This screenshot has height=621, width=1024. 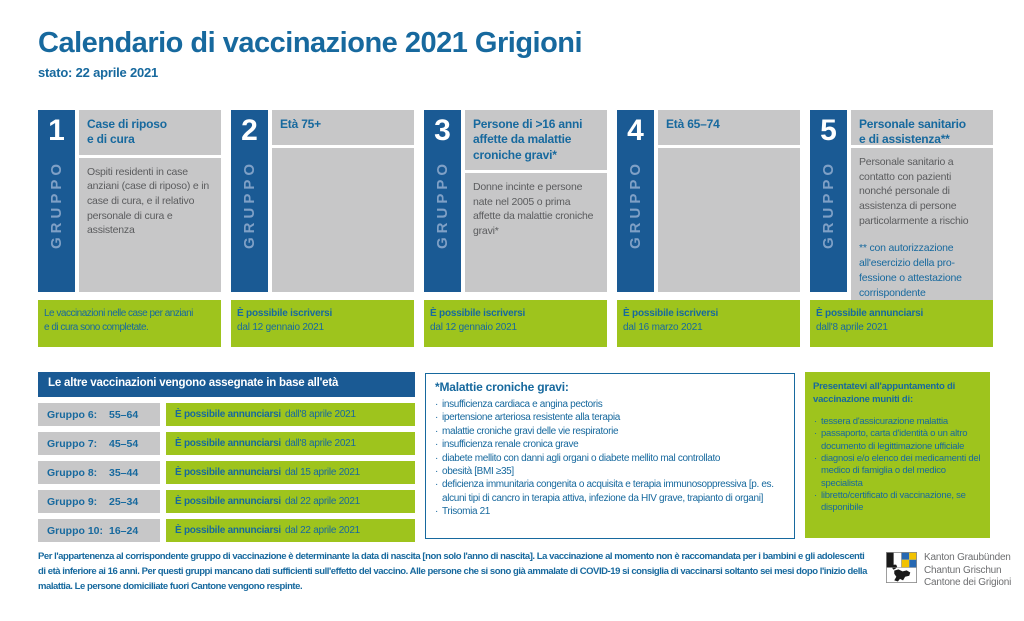 I want to click on logo-line-german: Kanton Graubünden, so click(x=967, y=557).